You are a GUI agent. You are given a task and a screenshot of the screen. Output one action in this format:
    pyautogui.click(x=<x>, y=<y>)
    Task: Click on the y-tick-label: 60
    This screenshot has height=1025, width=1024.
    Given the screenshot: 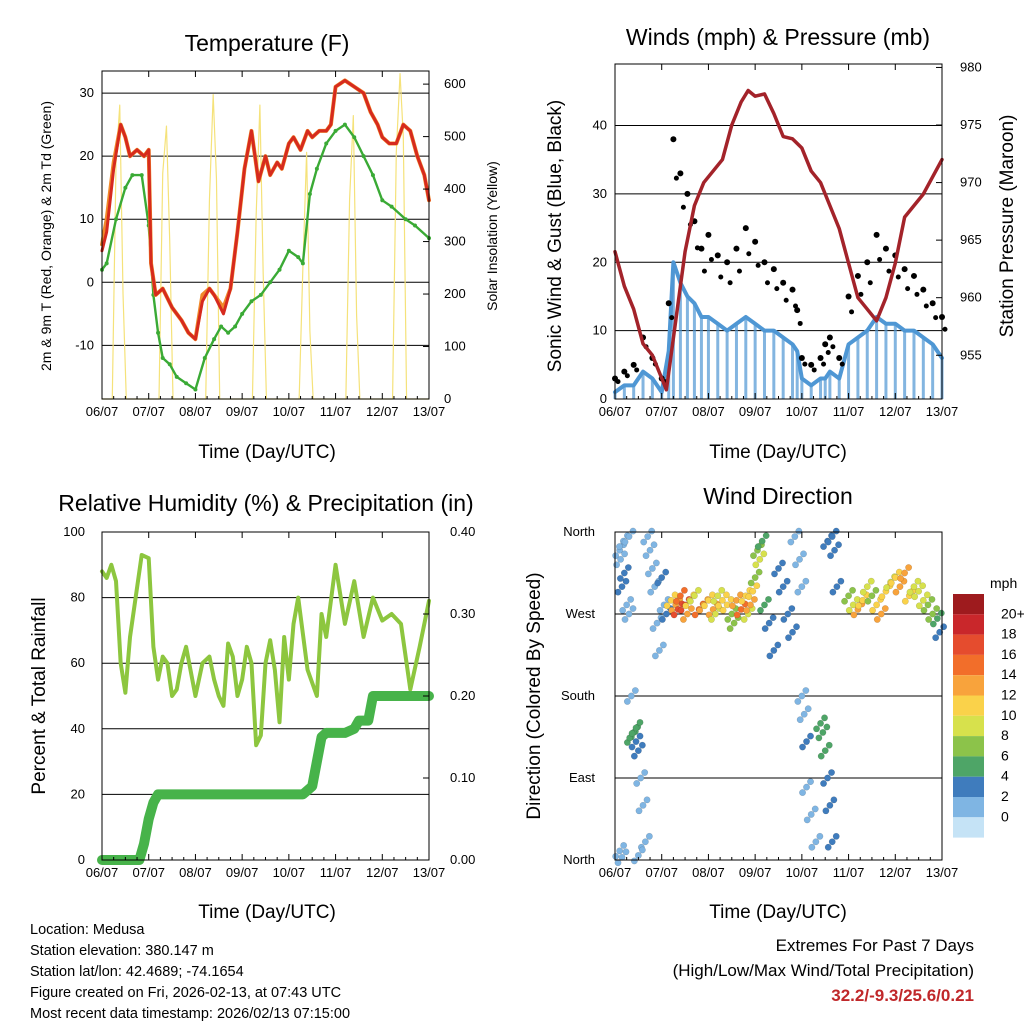 What is the action you would take?
    pyautogui.click(x=78, y=662)
    